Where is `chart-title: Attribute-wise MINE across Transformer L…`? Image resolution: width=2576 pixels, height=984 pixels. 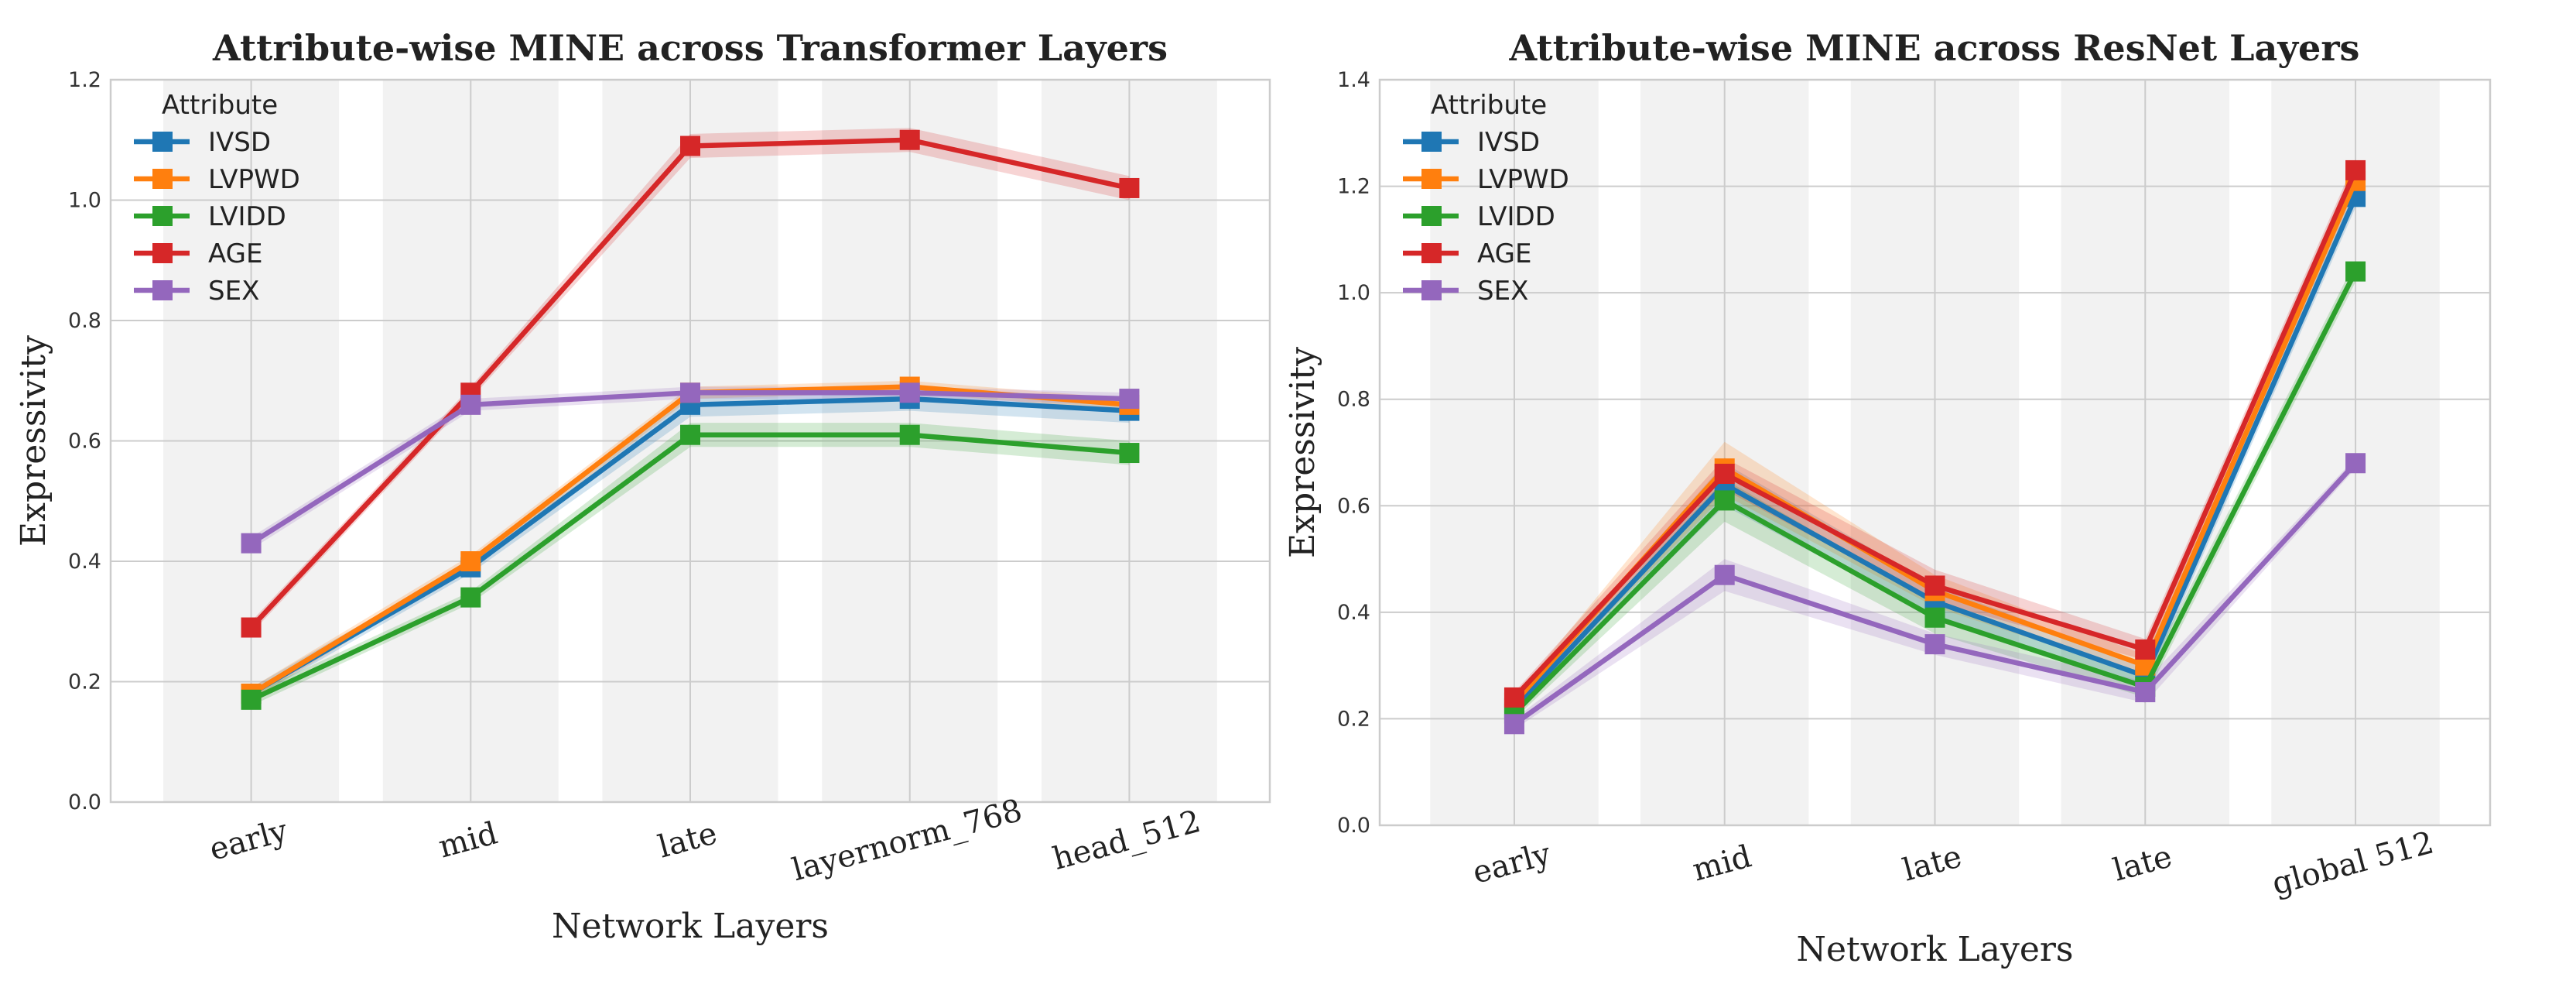 chart-title: Attribute-wise MINE across Transformer L… is located at coordinates (690, 48).